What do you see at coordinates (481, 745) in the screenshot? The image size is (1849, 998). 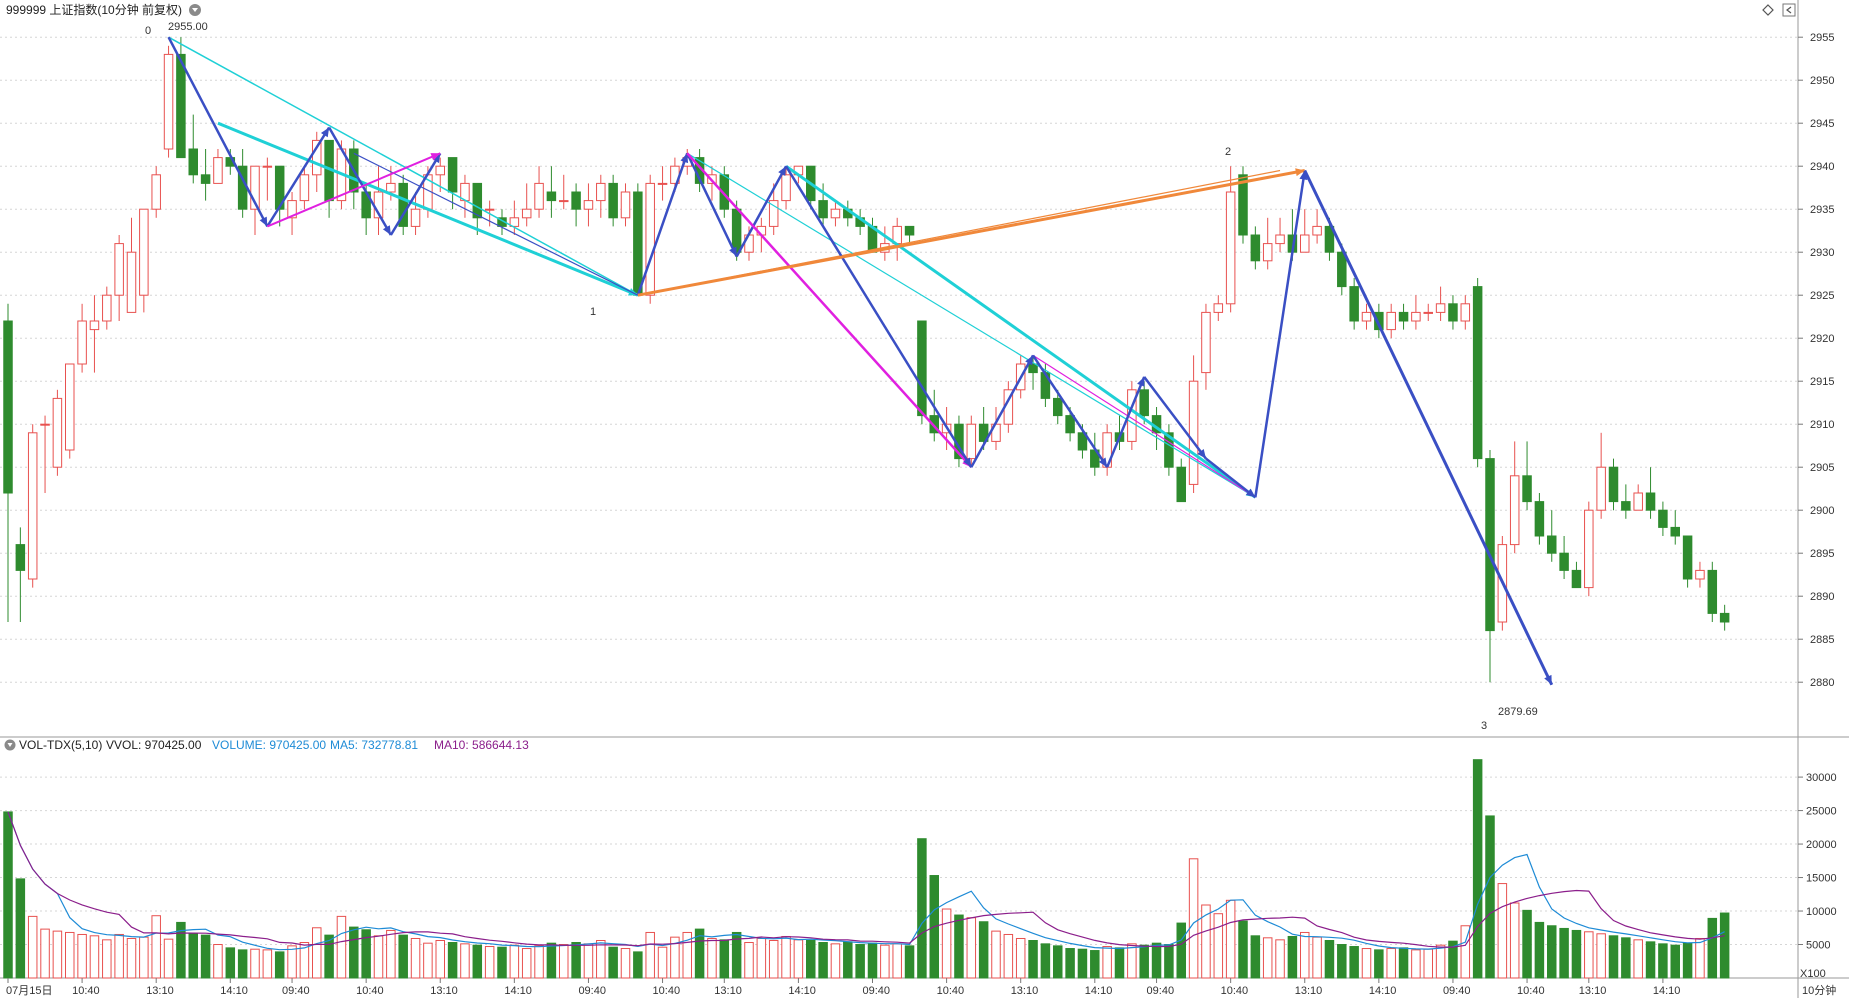 I see `ma10-value: MA10: 586644.13` at bounding box center [481, 745].